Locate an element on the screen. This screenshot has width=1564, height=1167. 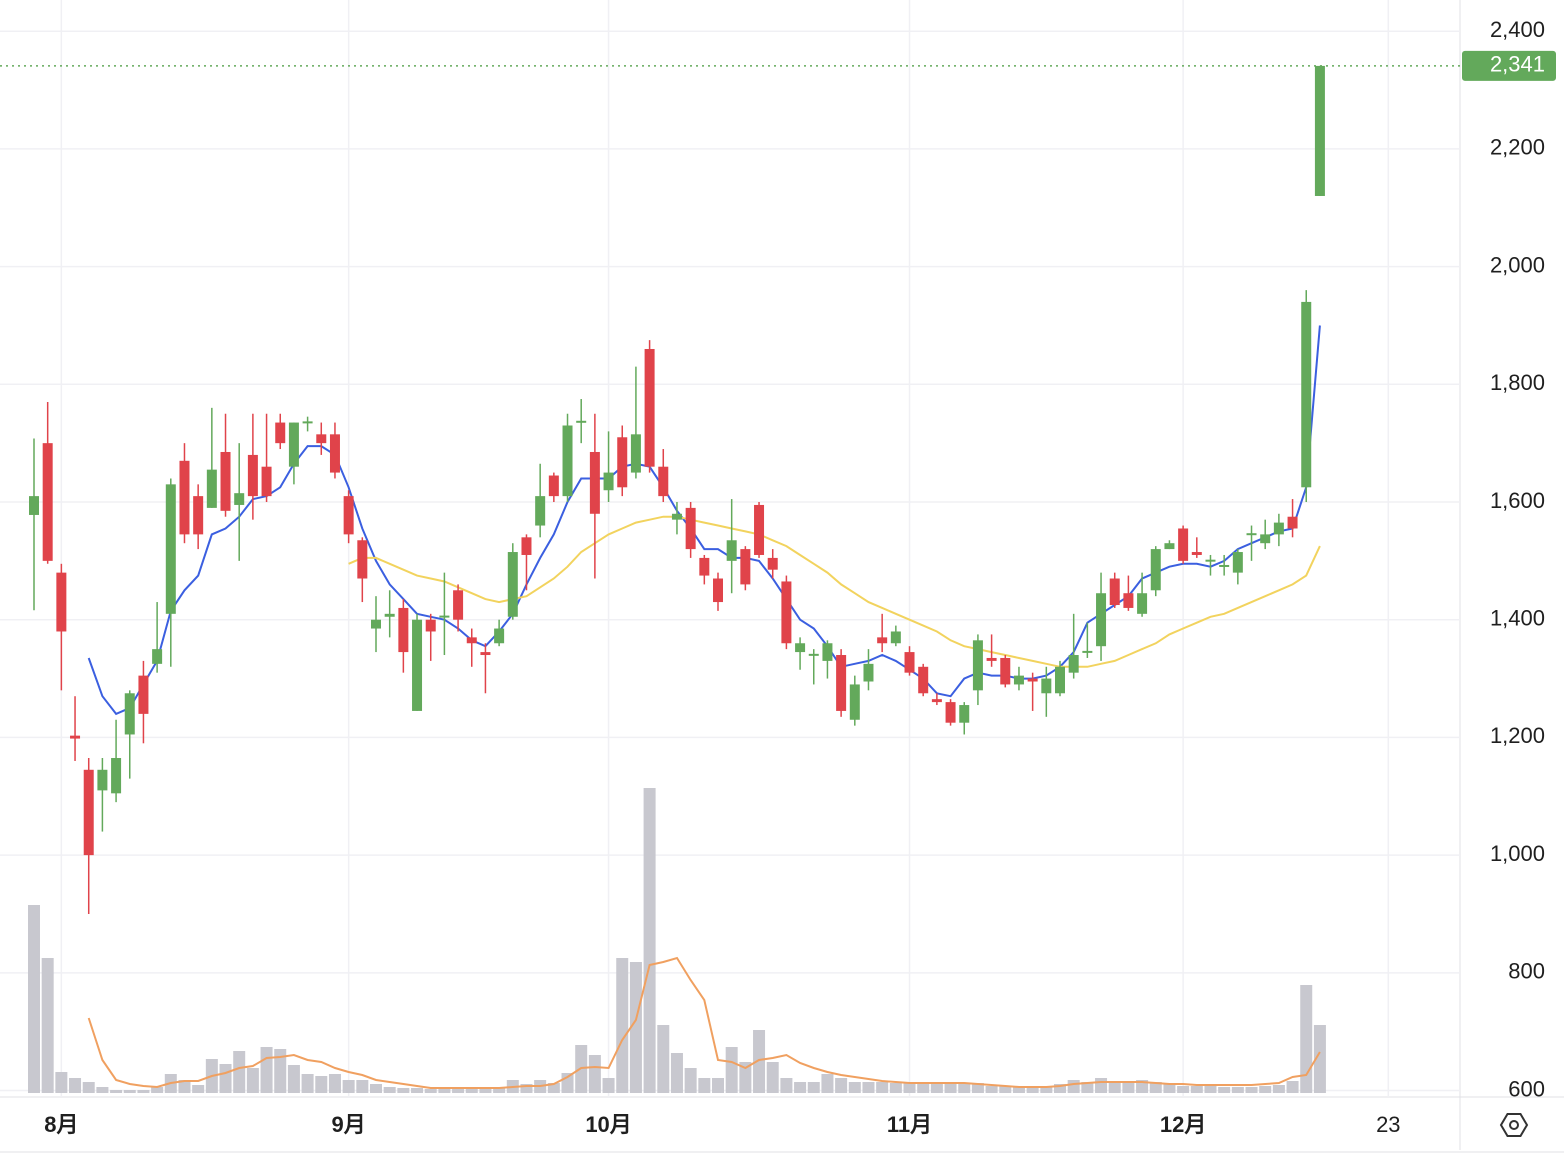
x-tick-label: 12月 is located at coordinates (1183, 1124).